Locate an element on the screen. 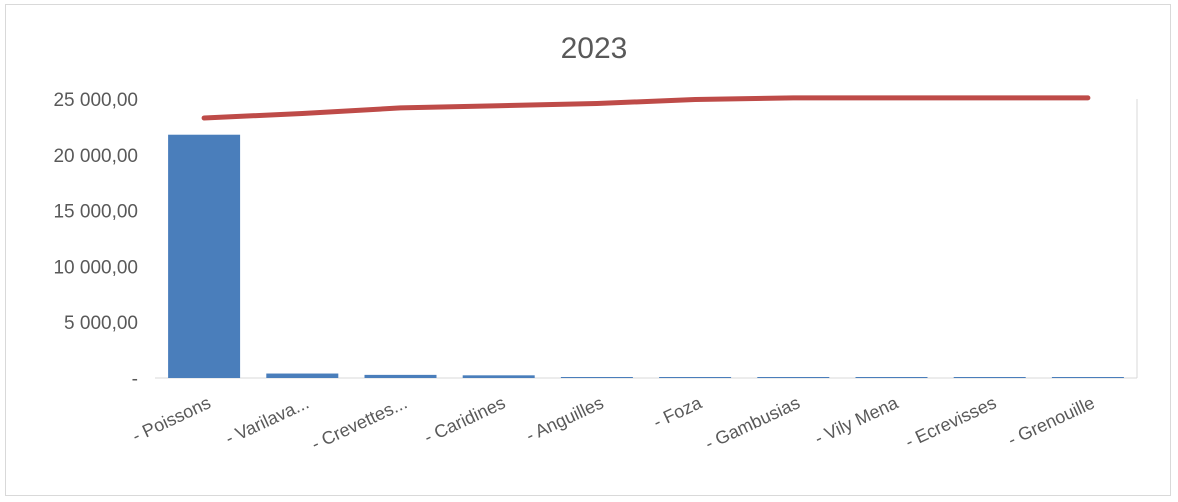 This screenshot has height=502, width=1178. x-tick-label: - Gambusias is located at coordinates (752, 422).